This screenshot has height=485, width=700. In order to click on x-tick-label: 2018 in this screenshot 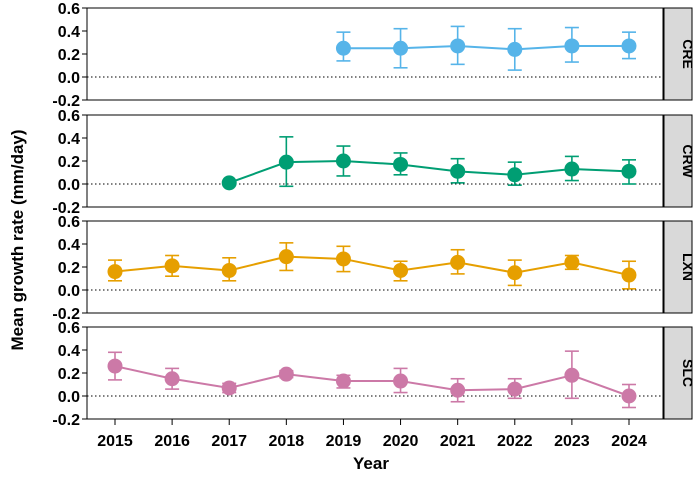, I will do `click(287, 441)`.